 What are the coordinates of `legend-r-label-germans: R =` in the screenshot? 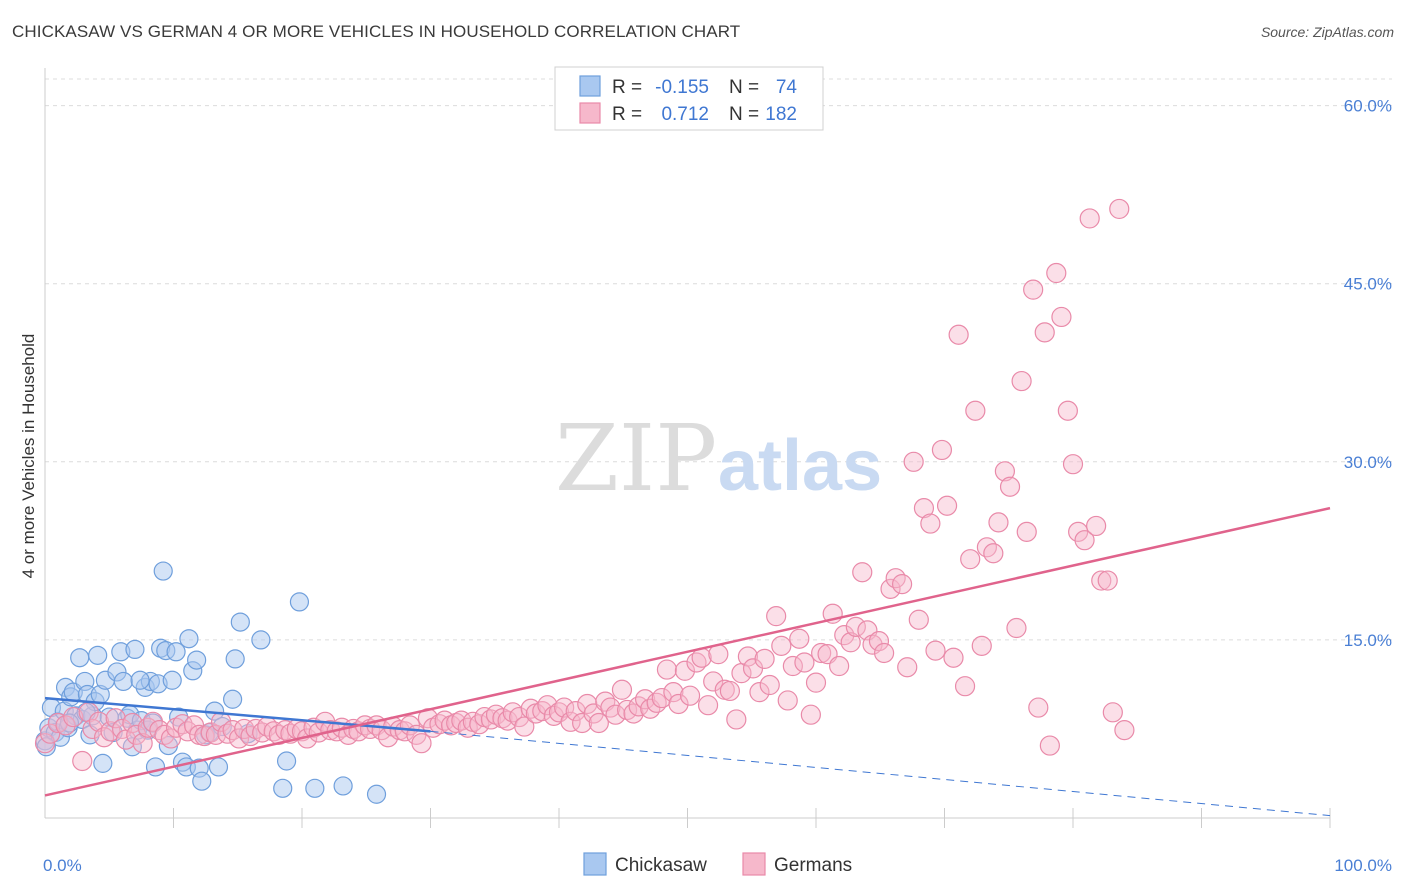 It's located at (627, 114).